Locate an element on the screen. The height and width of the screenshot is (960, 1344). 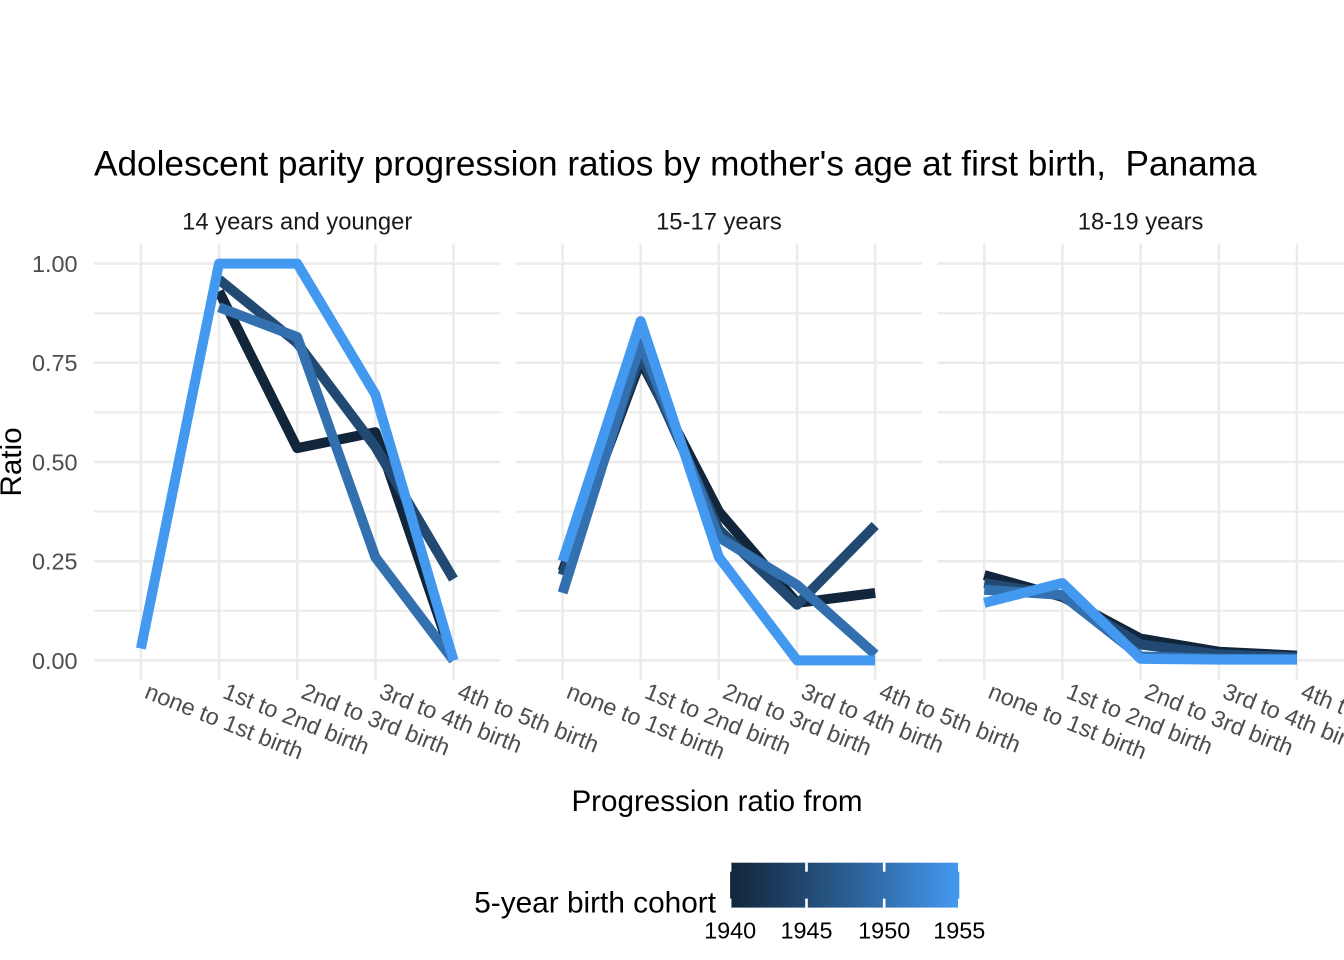
svg-text: 0.25 is located at coordinates (55, 562).